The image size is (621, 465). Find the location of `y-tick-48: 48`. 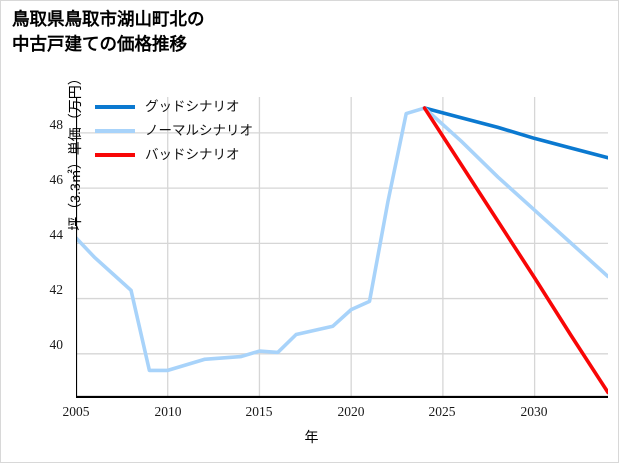

y-tick-48: 48 is located at coordinates (56, 124).